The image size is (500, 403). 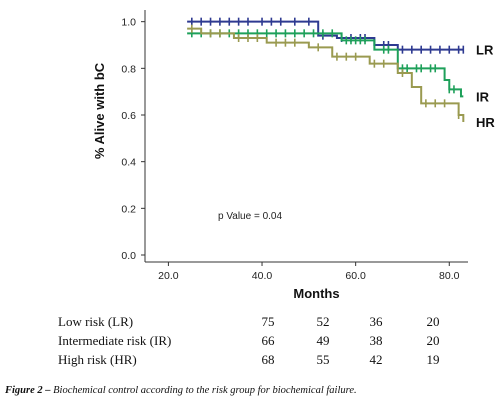 What do you see at coordinates (128, 209) in the screenshot?
I see `y-tick-label: 0.2` at bounding box center [128, 209].